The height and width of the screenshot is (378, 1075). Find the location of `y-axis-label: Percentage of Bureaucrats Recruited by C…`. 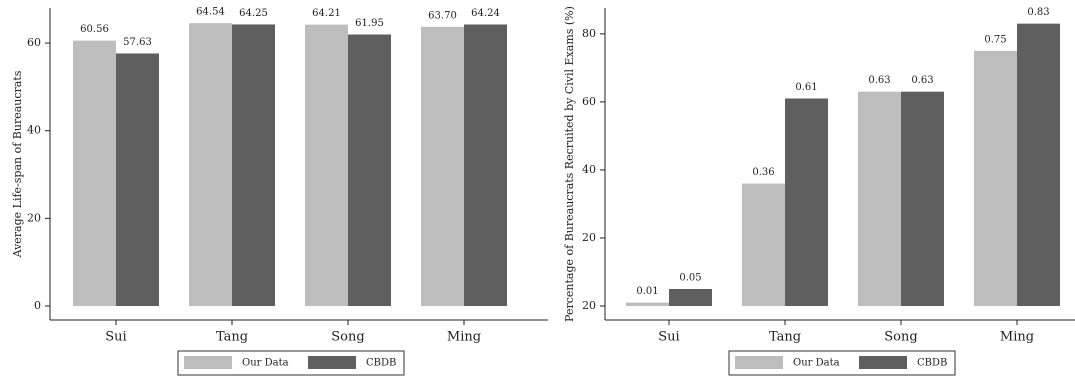

y-axis-label: Percentage of Bureaucrats Recruited by C… is located at coordinates (569, 164).